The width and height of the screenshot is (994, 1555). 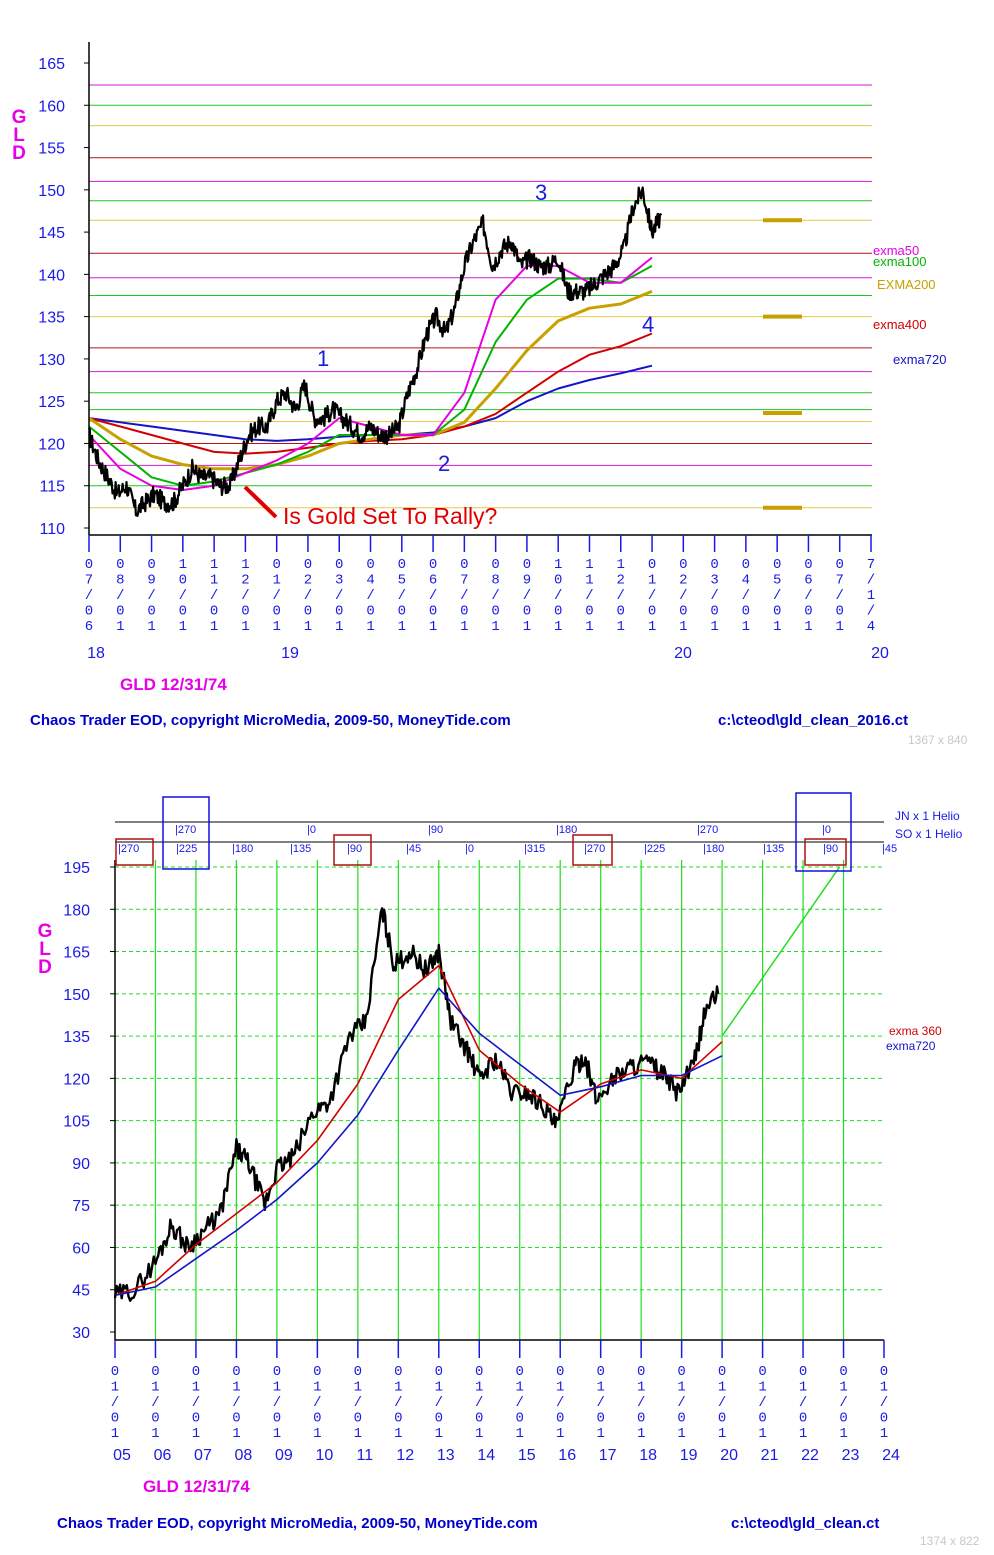 What do you see at coordinates (648, 1455) in the screenshot?
I see `bottom-year-label: 18` at bounding box center [648, 1455].